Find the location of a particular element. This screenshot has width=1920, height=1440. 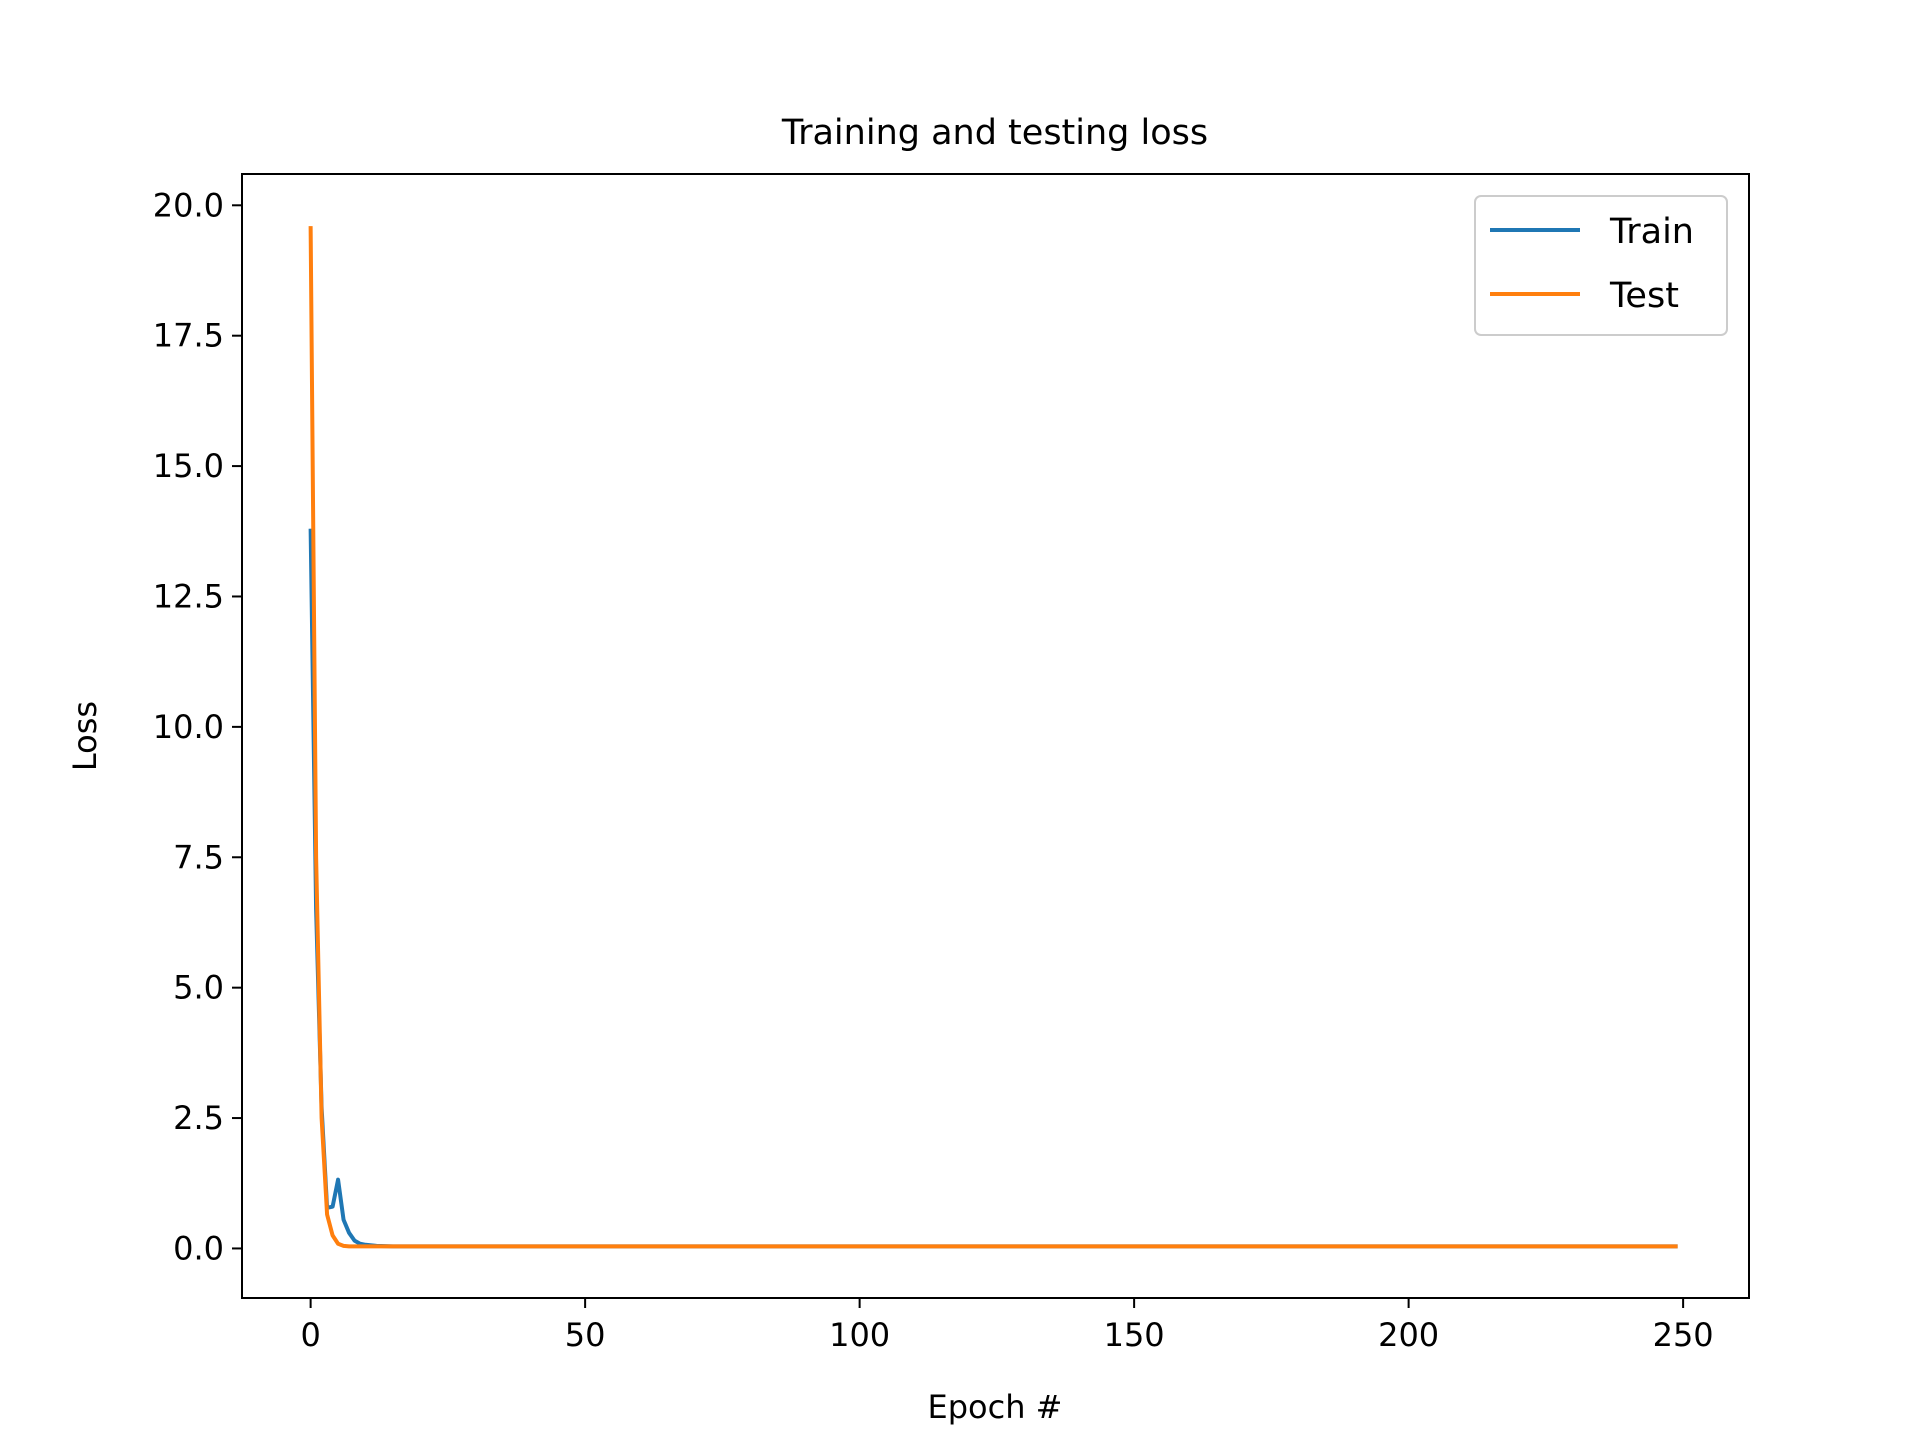

x-tick-label: 100 is located at coordinates (859, 1335).